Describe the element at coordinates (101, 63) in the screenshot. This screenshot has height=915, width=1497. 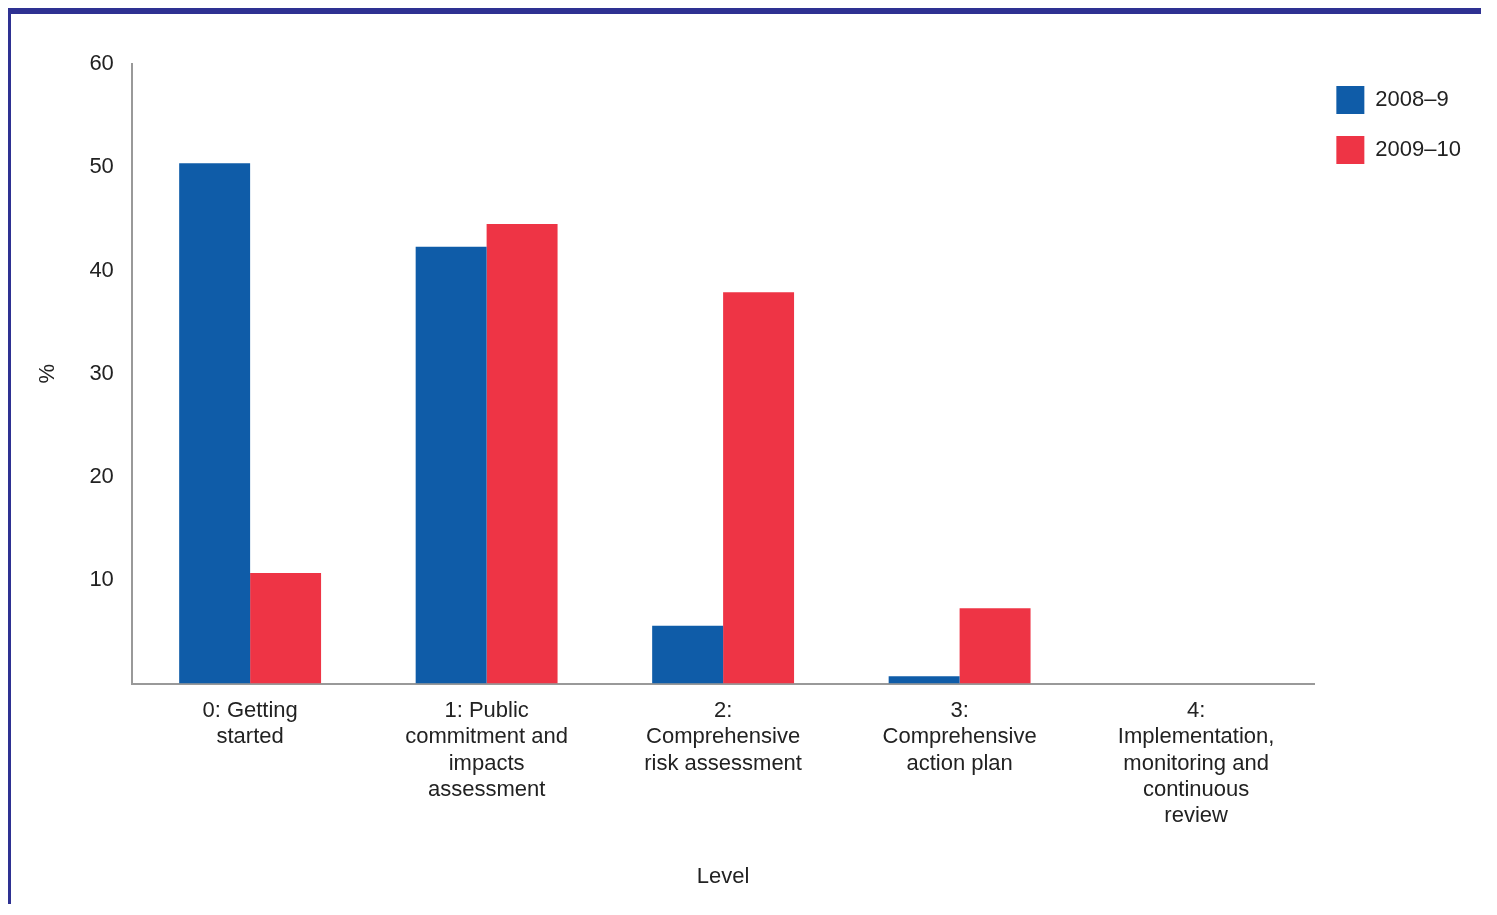
I see `y-tick-label: 60` at that location.